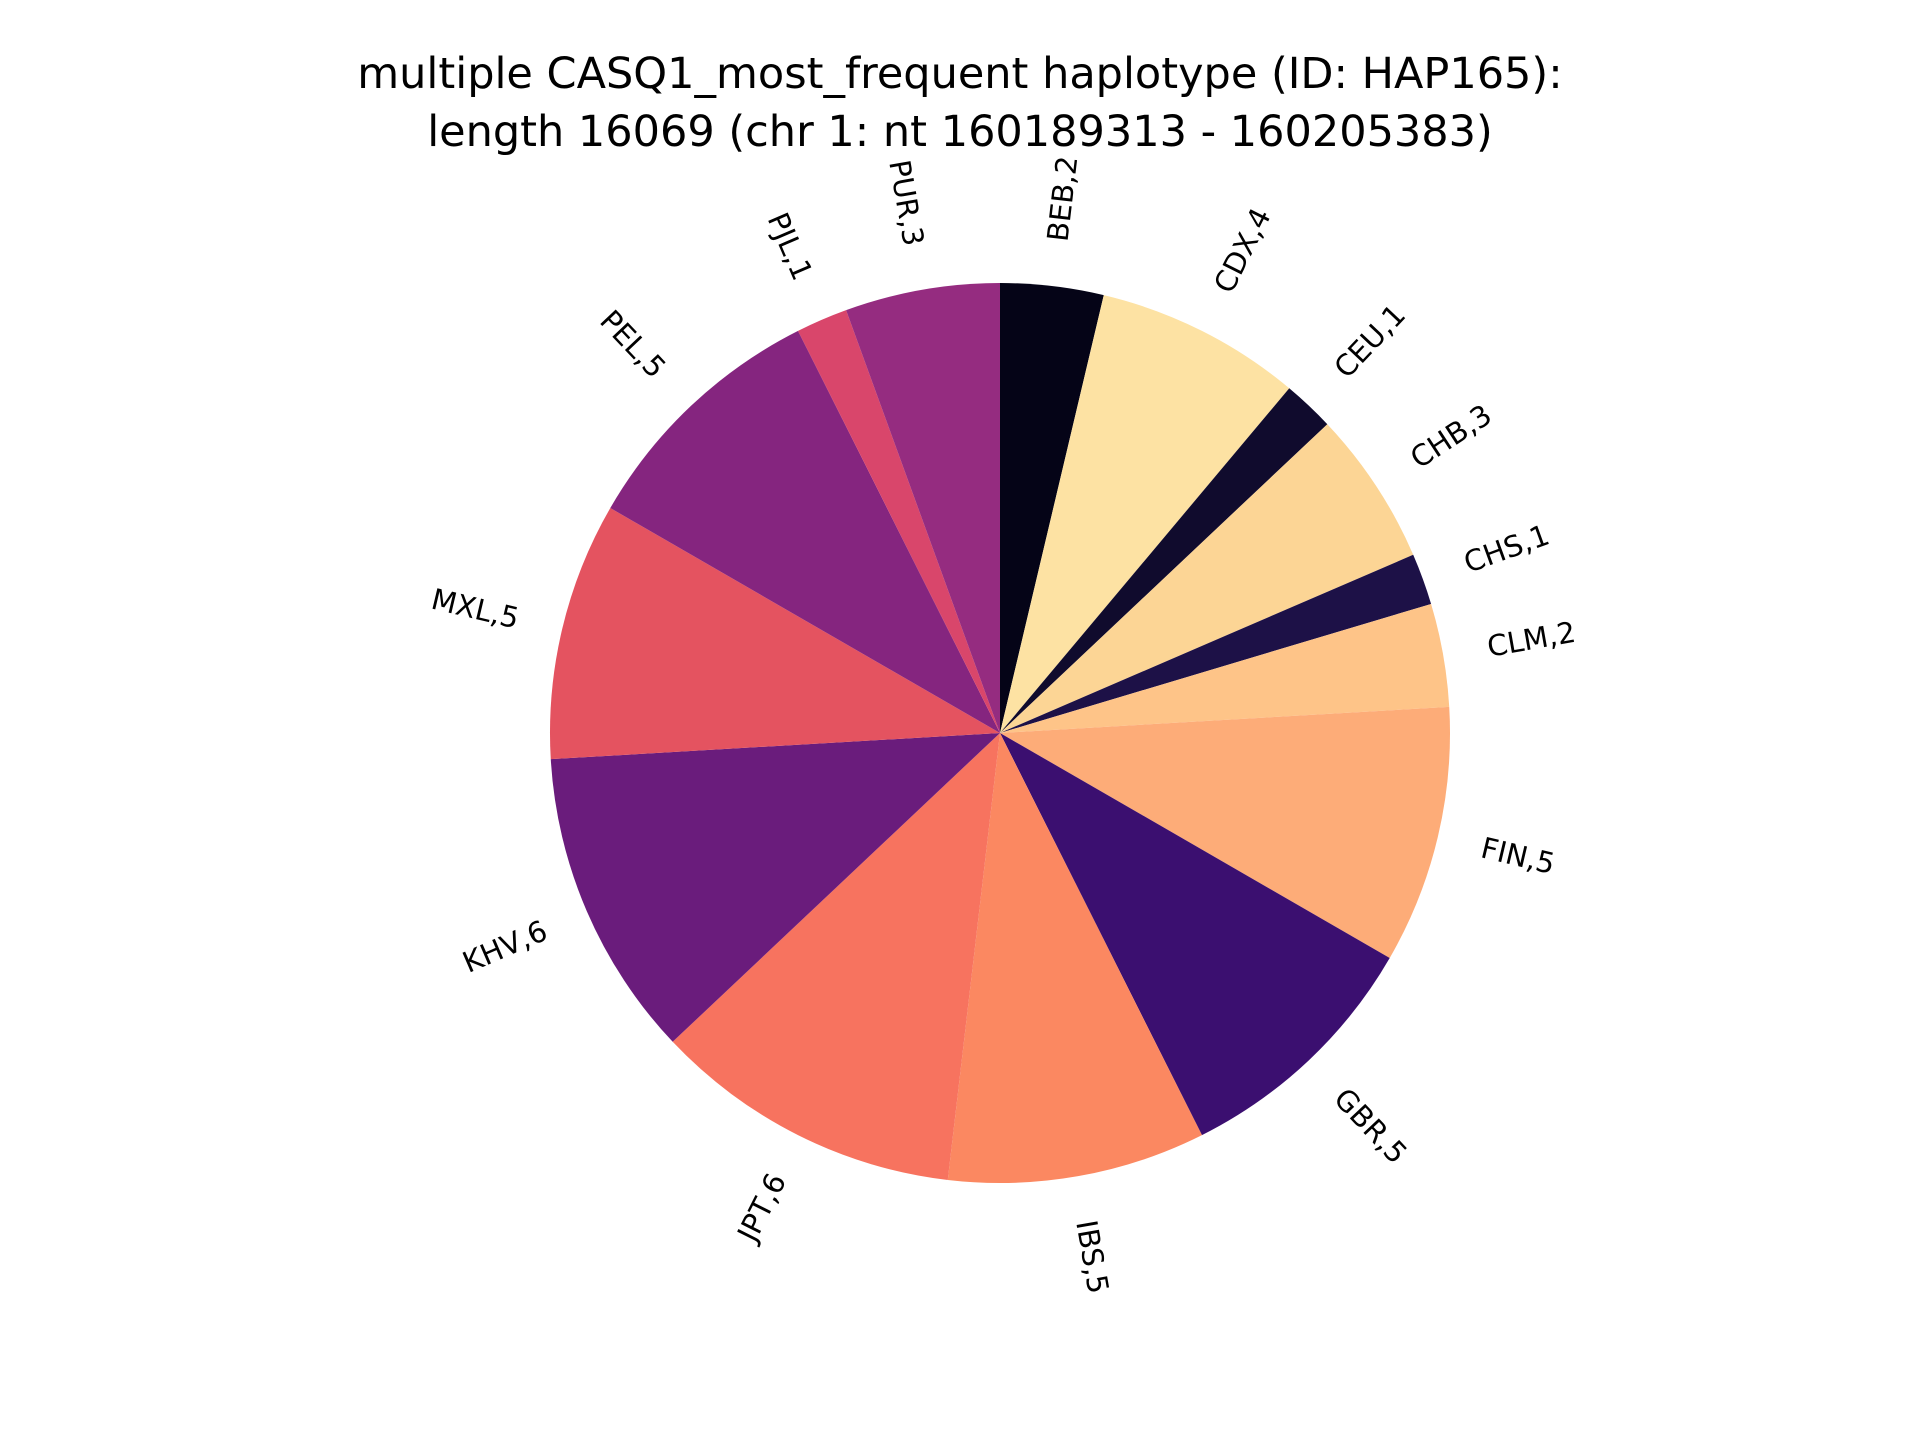 Image resolution: width=1920 pixels, height=1440 pixels. What do you see at coordinates (505, 946) in the screenshot?
I see `slice-label-khv: KHV,6` at bounding box center [505, 946].